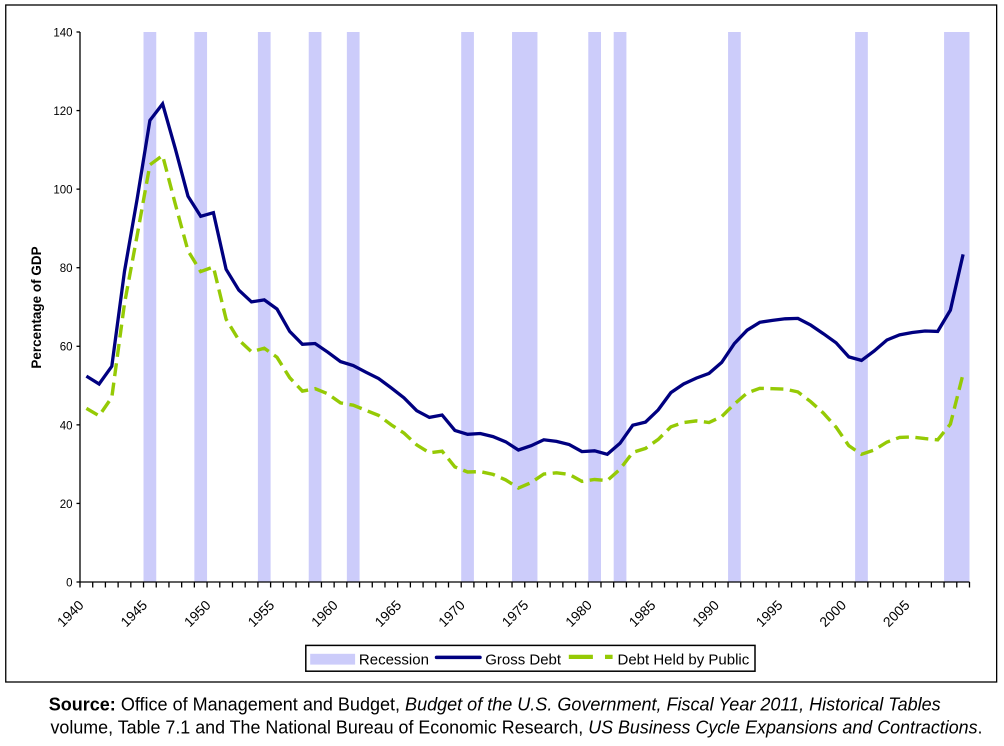 Image resolution: width=1004 pixels, height=746 pixels. I want to click on svg-text: Debt Held by Public, so click(684, 659).